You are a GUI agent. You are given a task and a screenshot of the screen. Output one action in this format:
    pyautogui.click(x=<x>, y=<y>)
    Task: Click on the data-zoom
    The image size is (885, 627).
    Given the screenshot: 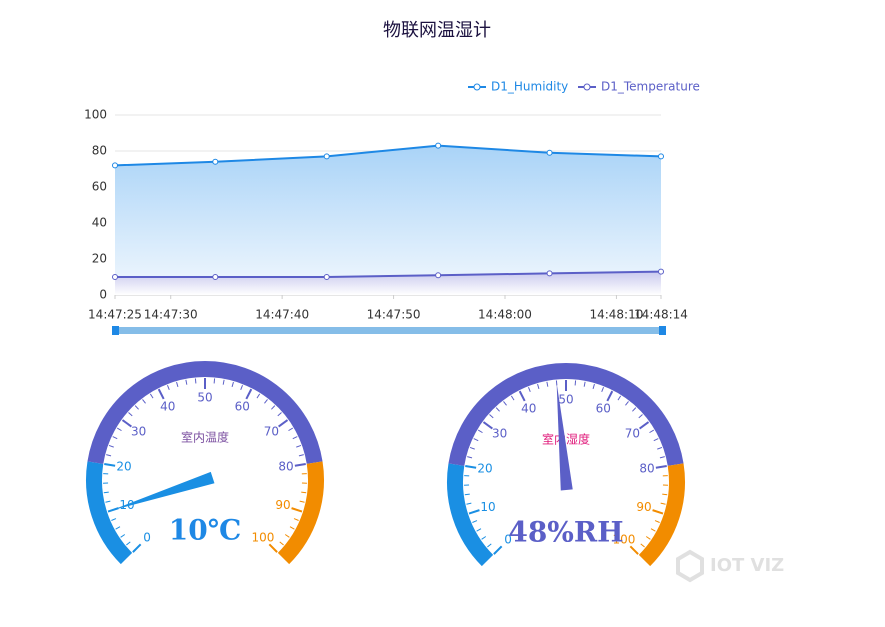 What is the action you would take?
    pyautogui.click(x=389, y=330)
    